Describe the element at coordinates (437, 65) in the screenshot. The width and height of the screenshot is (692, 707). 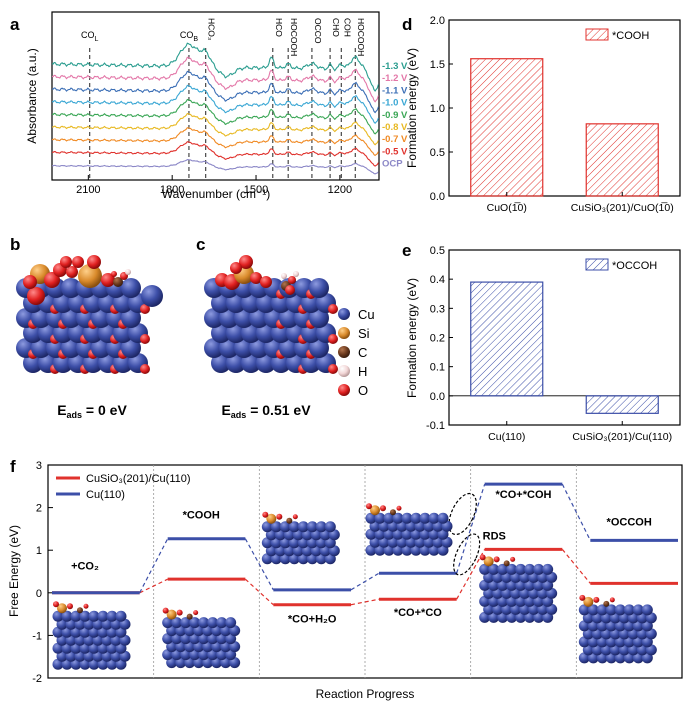
I see `ytick-label: 1.5` at that location.